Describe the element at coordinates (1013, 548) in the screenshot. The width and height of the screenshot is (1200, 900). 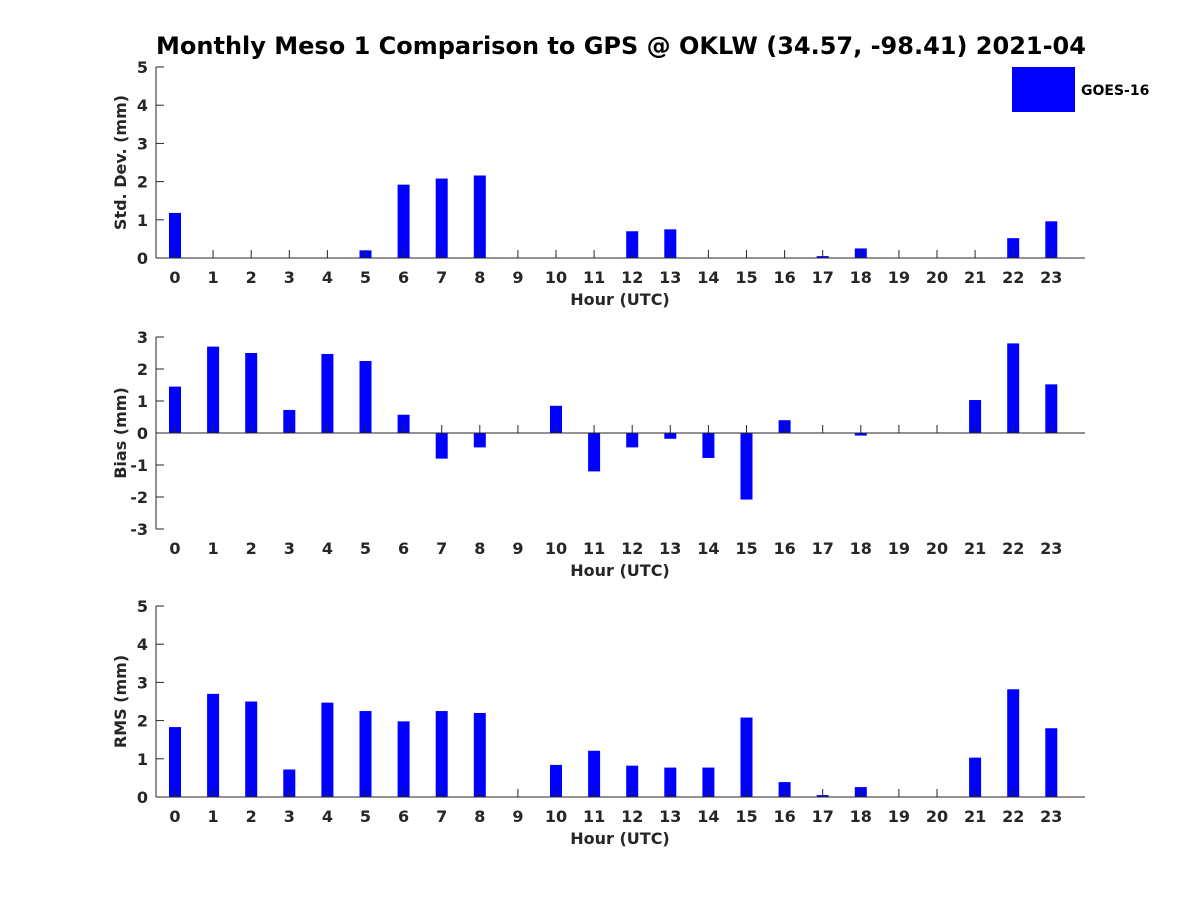
I see `bias-x-tick-label: 22` at that location.